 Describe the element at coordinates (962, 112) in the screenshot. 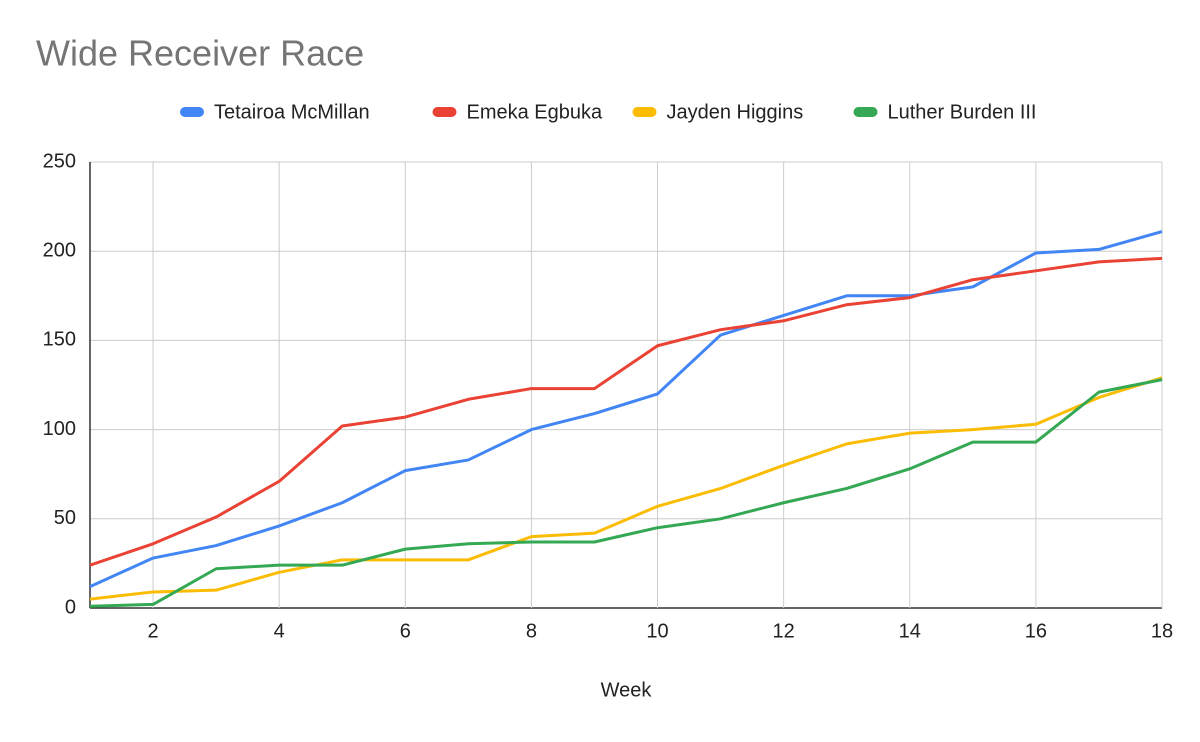

I see `legend-label: Luther Burden III` at that location.